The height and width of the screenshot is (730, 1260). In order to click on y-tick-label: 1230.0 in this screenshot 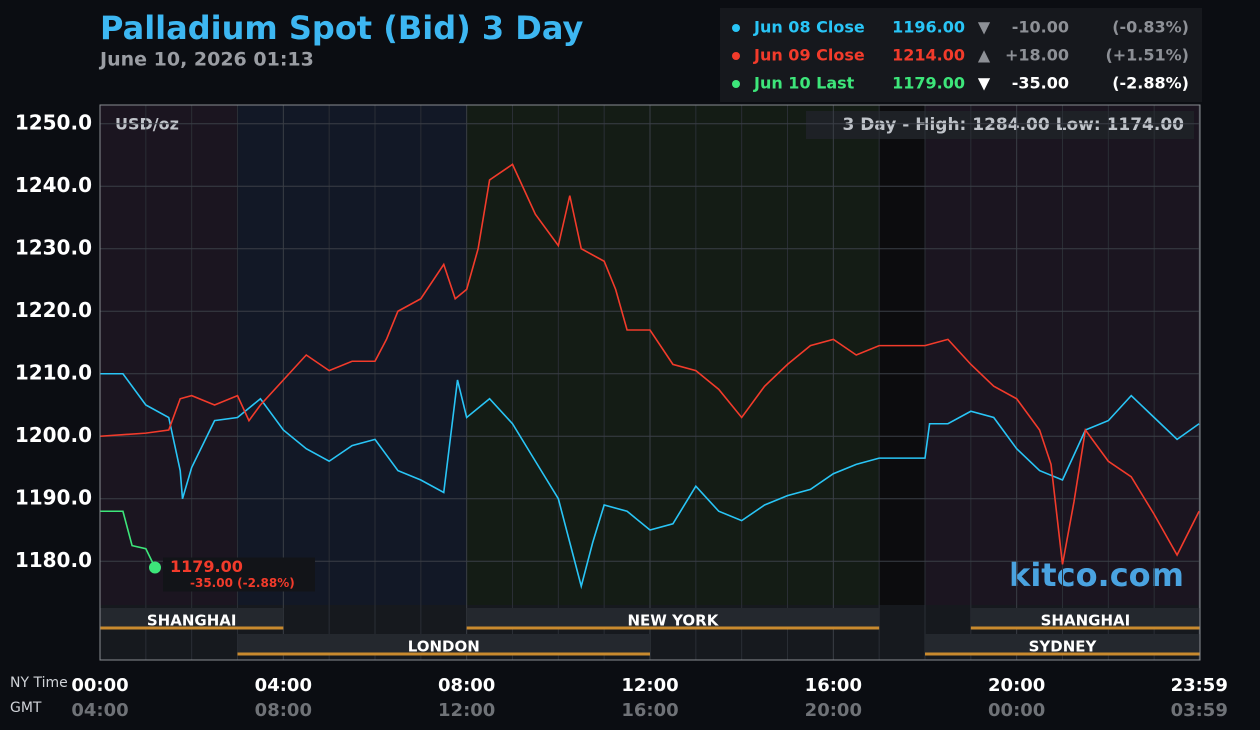, I will do `click(53, 247)`.